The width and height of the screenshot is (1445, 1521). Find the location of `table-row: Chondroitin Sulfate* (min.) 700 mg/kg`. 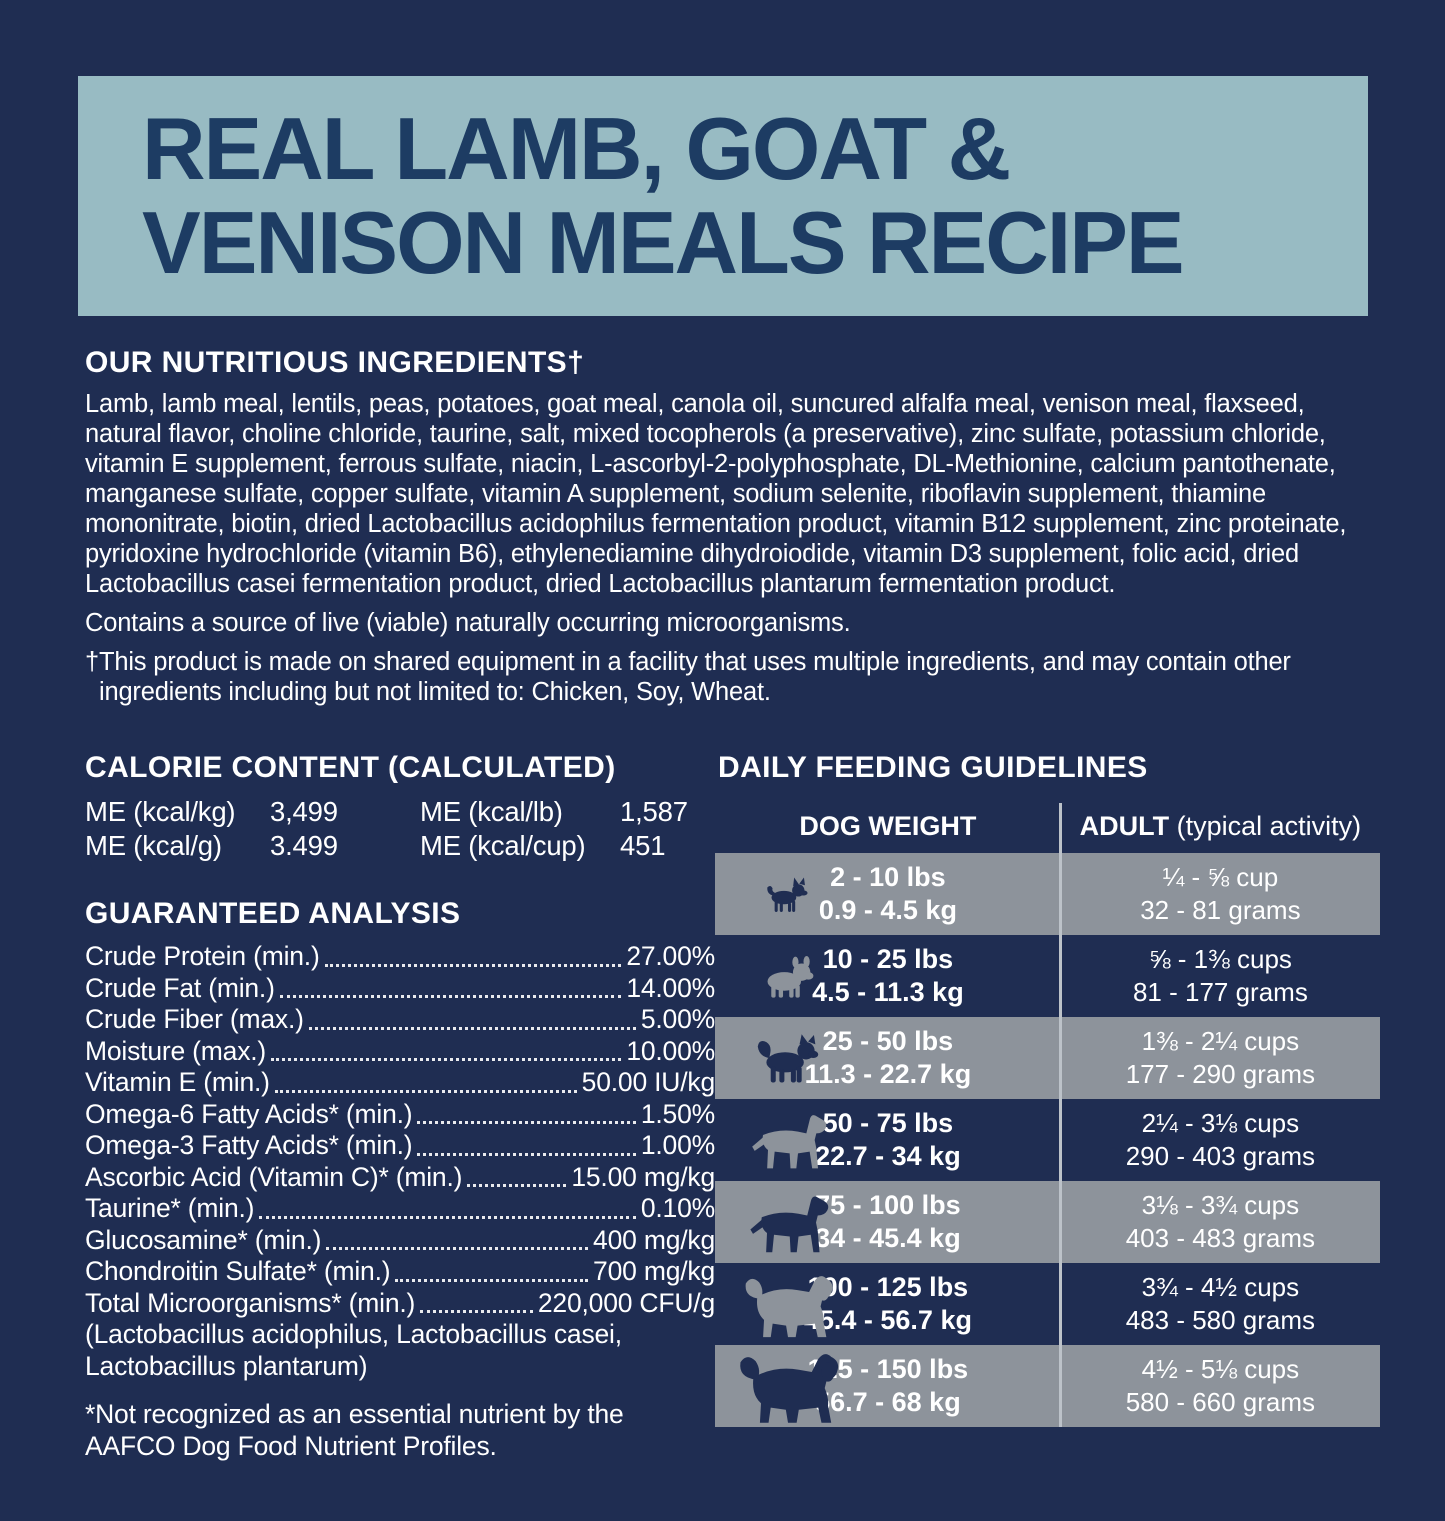

table-row: Chondroitin Sulfate* (min.) 700 mg/kg is located at coordinates (400, 1272).